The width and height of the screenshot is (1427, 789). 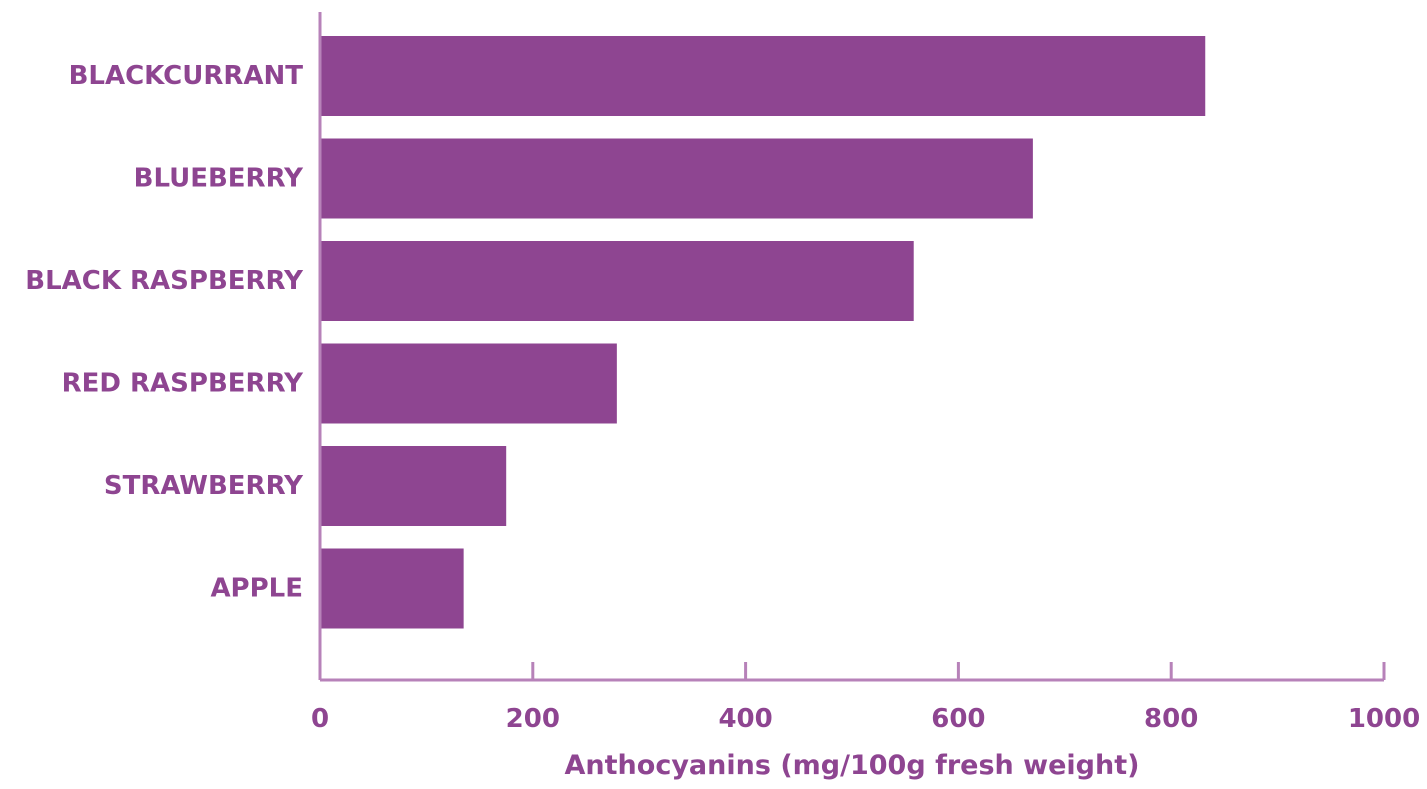 I want to click on category-label: APPLE, so click(x=256, y=589).